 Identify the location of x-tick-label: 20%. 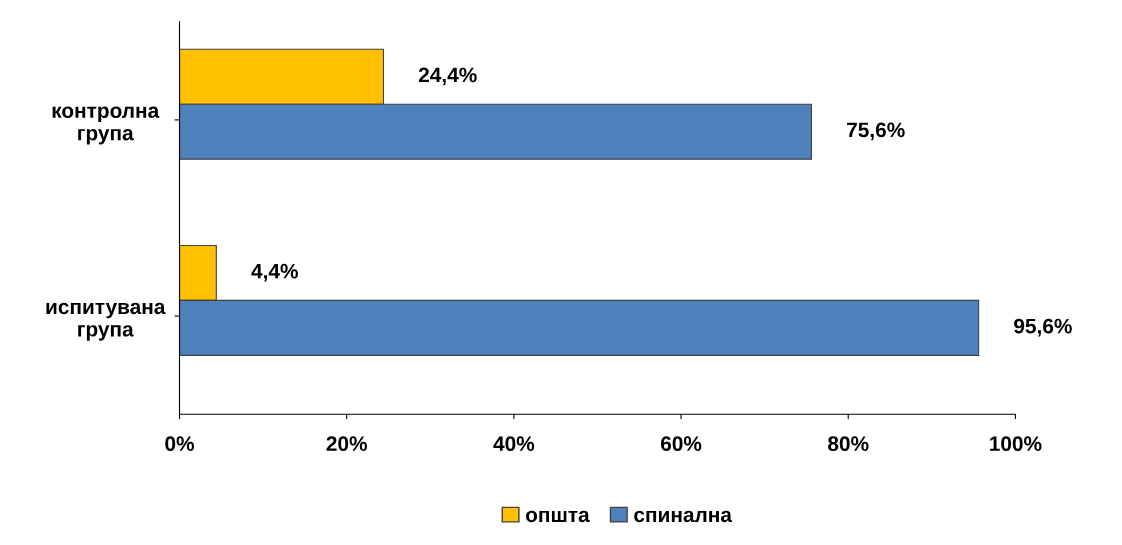
(346, 444).